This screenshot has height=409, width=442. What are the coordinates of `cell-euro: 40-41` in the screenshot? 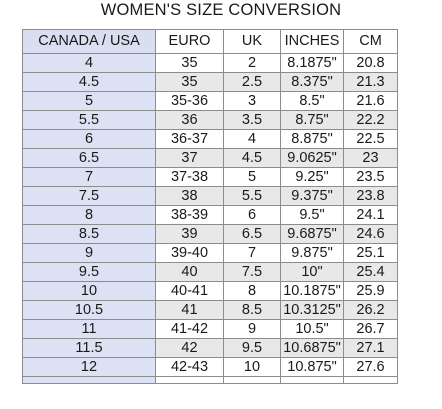 It's located at (189, 291).